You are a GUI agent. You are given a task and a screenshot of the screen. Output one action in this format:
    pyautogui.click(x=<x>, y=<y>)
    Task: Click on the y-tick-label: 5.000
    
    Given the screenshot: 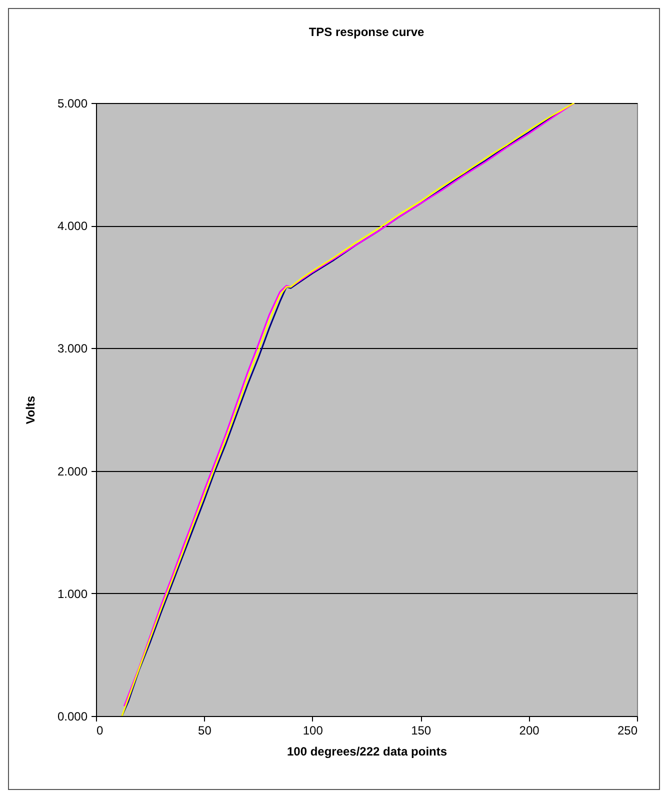 What is the action you would take?
    pyautogui.click(x=72, y=103)
    